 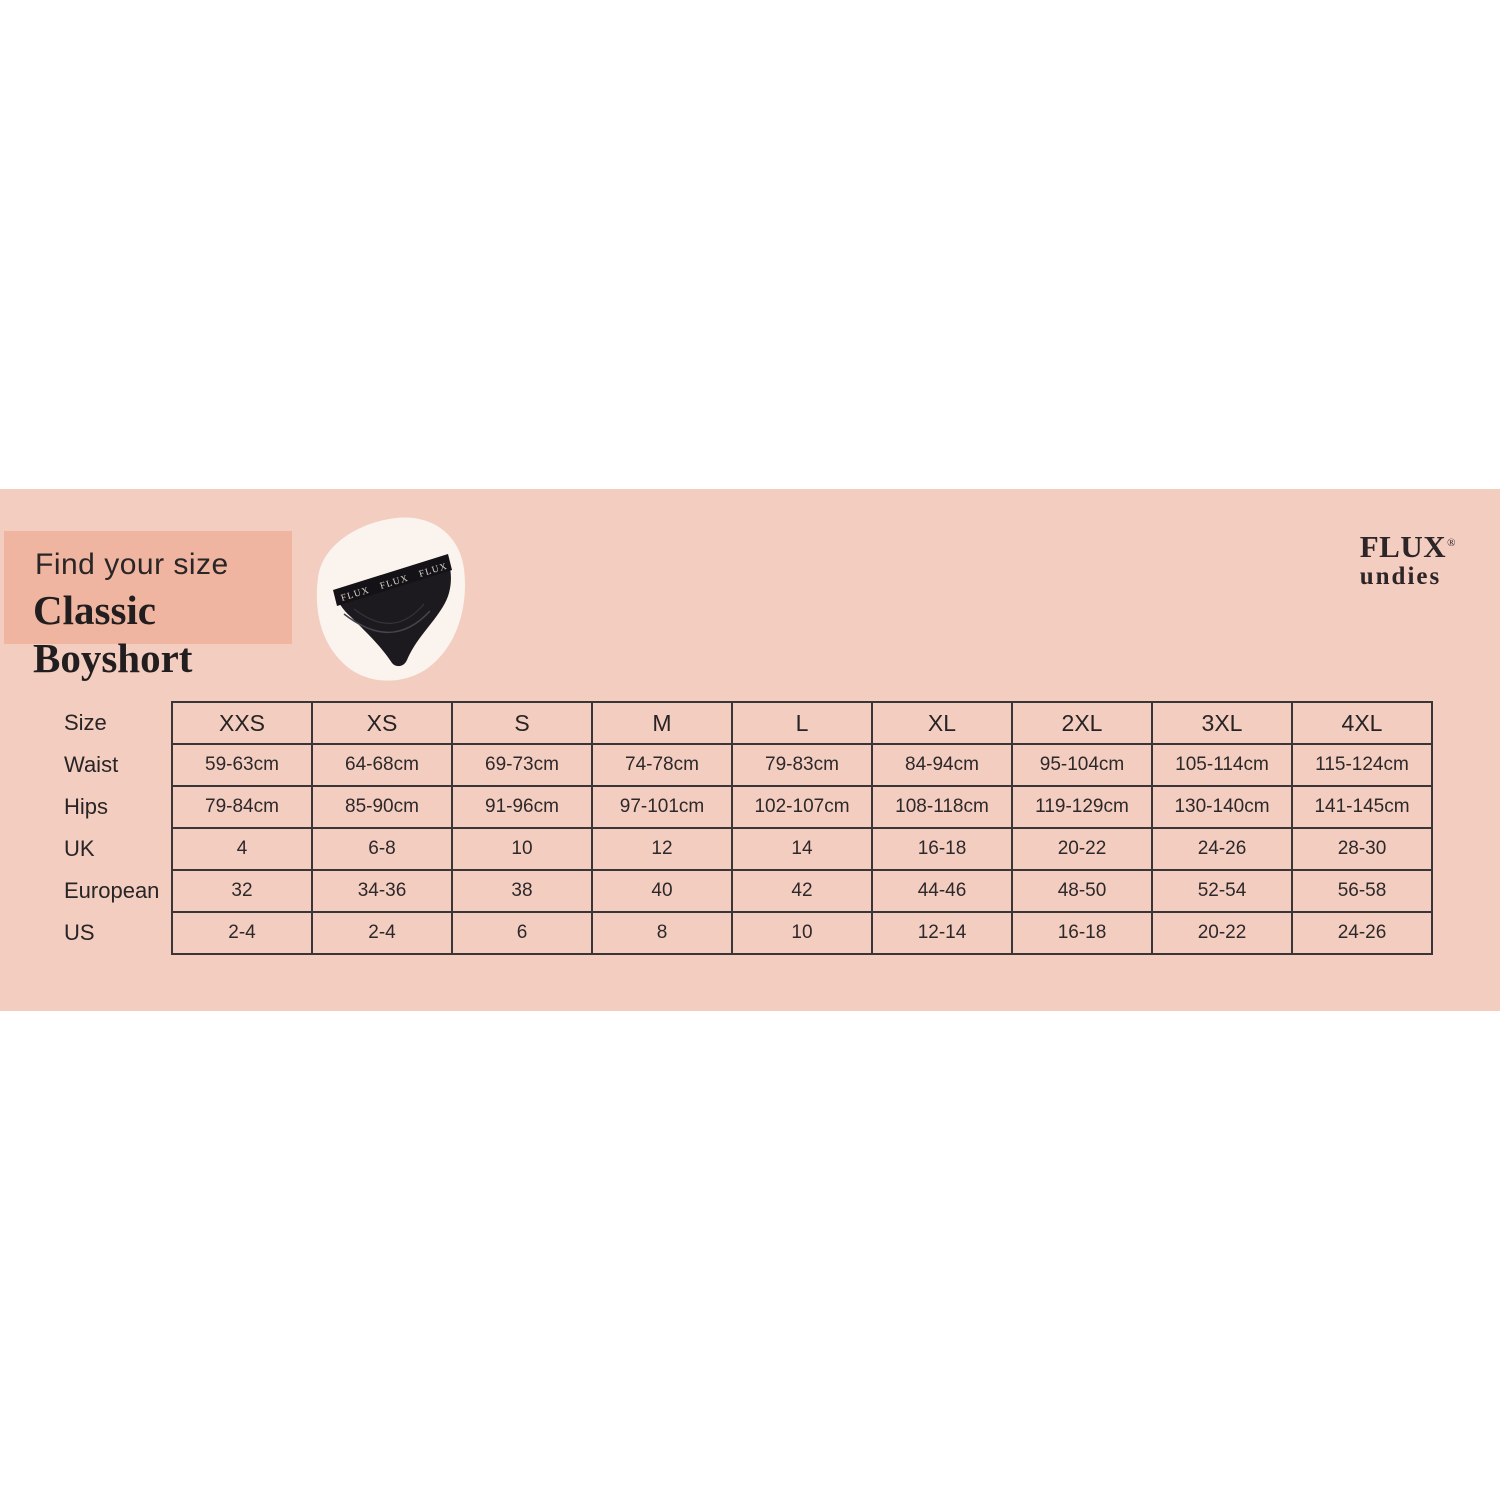 I want to click on row-label: UK, so click(x=79, y=848).